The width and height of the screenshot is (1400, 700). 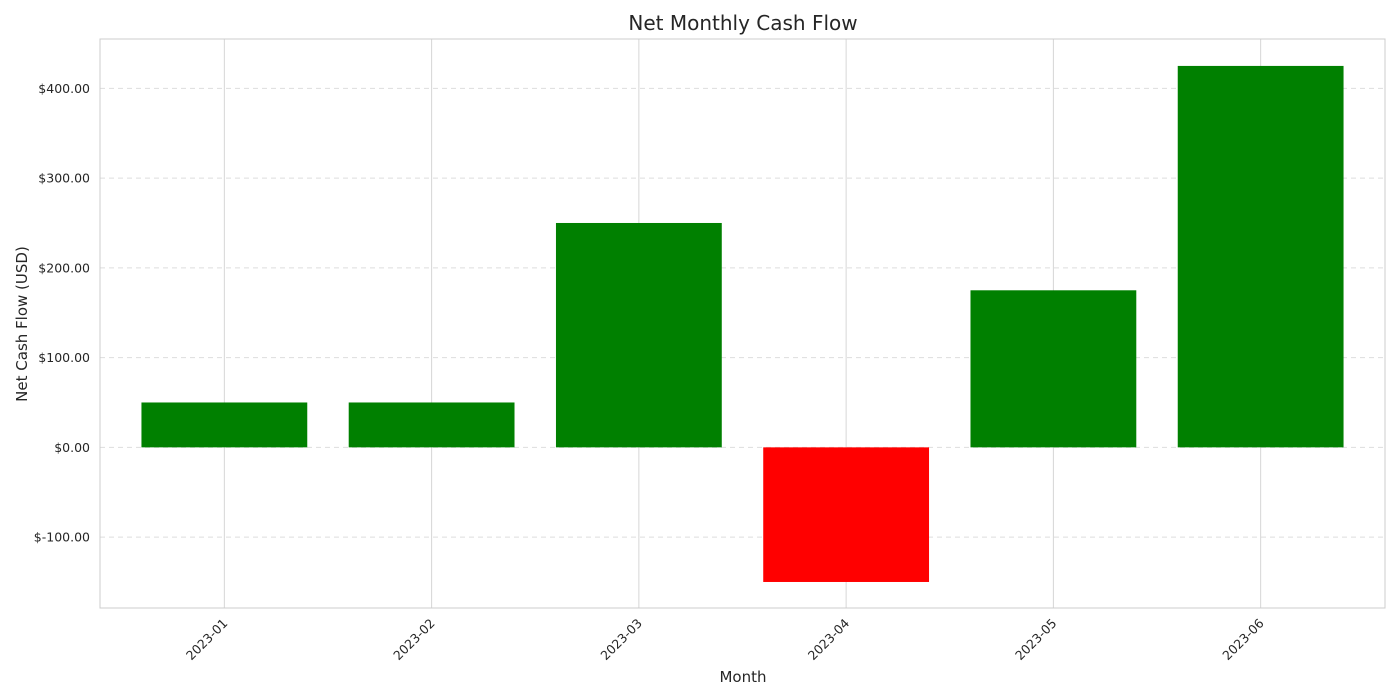 I want to click on y-tick-label: $0.00, so click(x=72, y=447).